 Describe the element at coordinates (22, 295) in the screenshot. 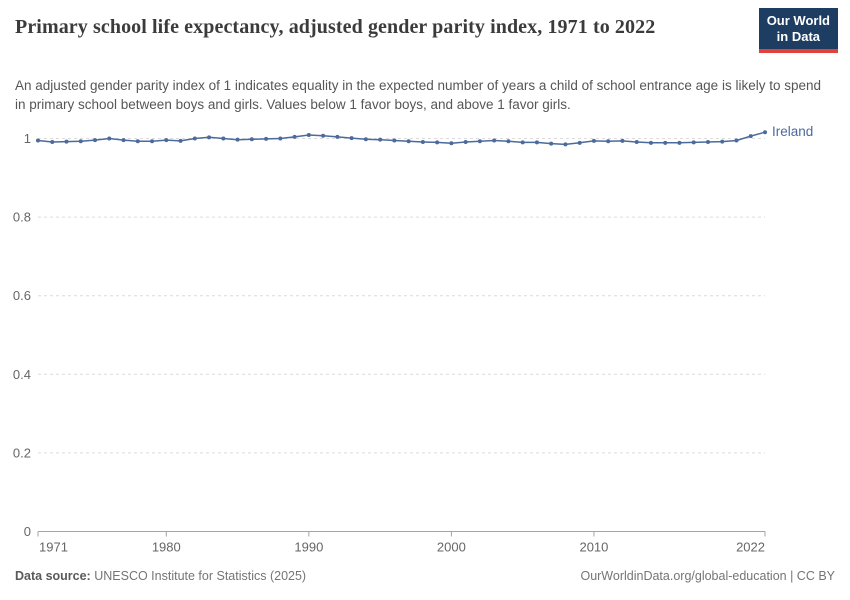

I see `y-tick-label: 0.6` at that location.